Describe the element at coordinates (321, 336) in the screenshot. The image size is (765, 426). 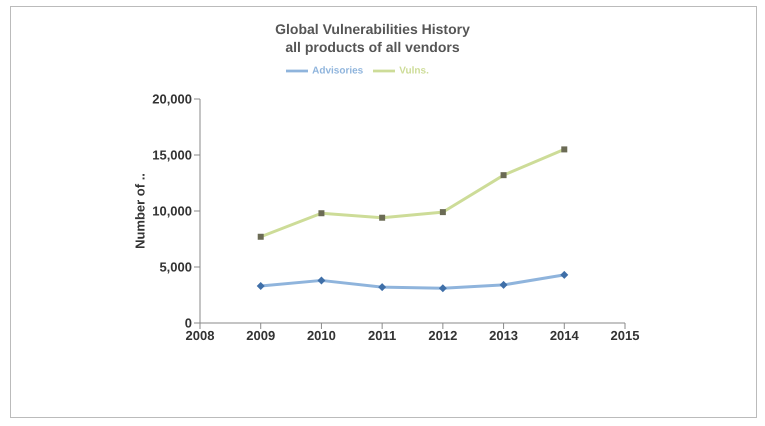
I see `x-tick-label: 2010` at that location.